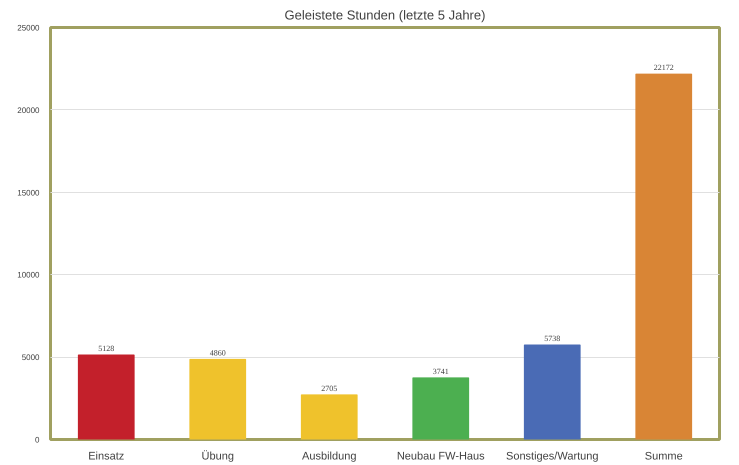  I want to click on x-tick-label: Ausbildung, so click(329, 456).